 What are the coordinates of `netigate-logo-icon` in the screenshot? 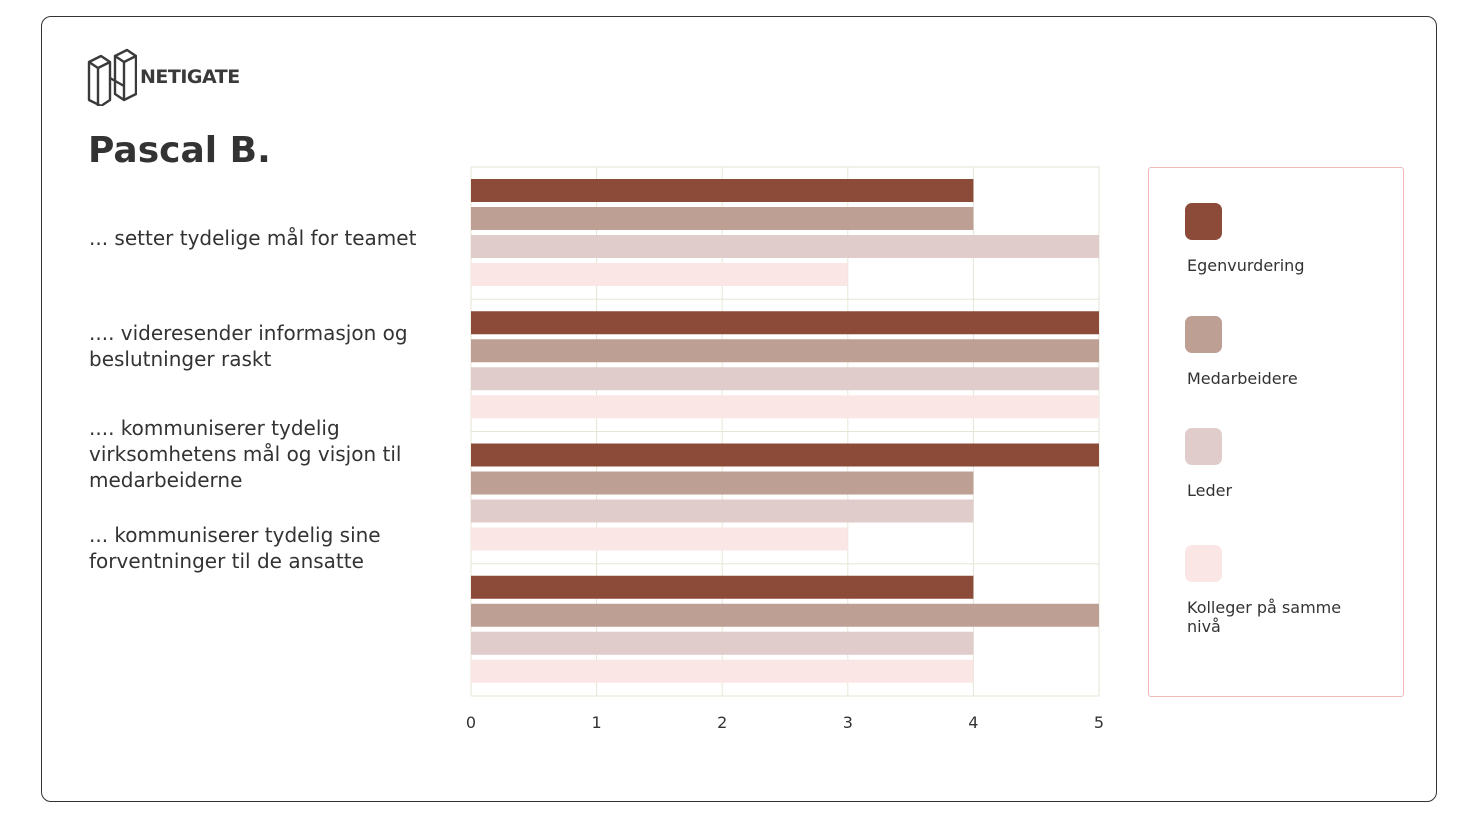 It's located at (112, 77).